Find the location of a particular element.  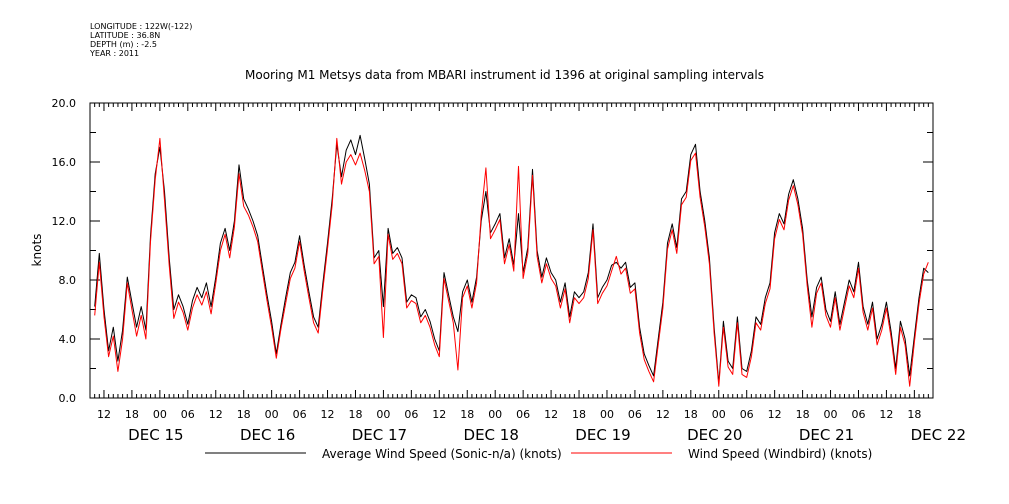

depth-label: DEPTH (m) : -2.5 is located at coordinates (123, 44).